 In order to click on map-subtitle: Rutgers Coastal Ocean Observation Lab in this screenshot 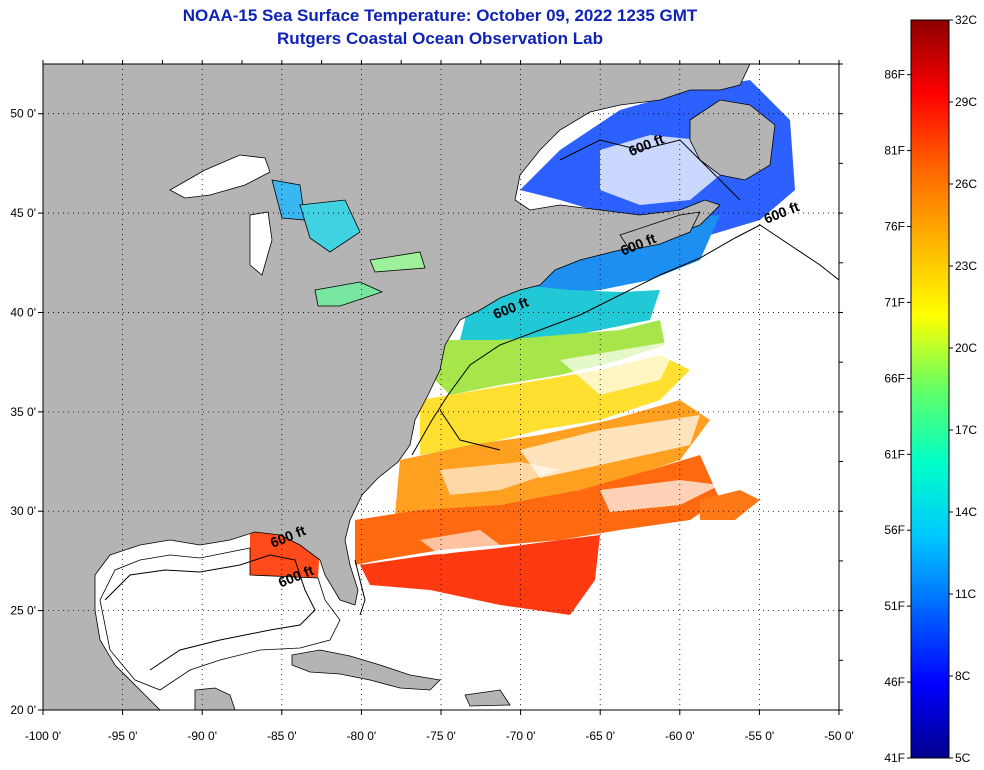, I will do `click(440, 38)`.